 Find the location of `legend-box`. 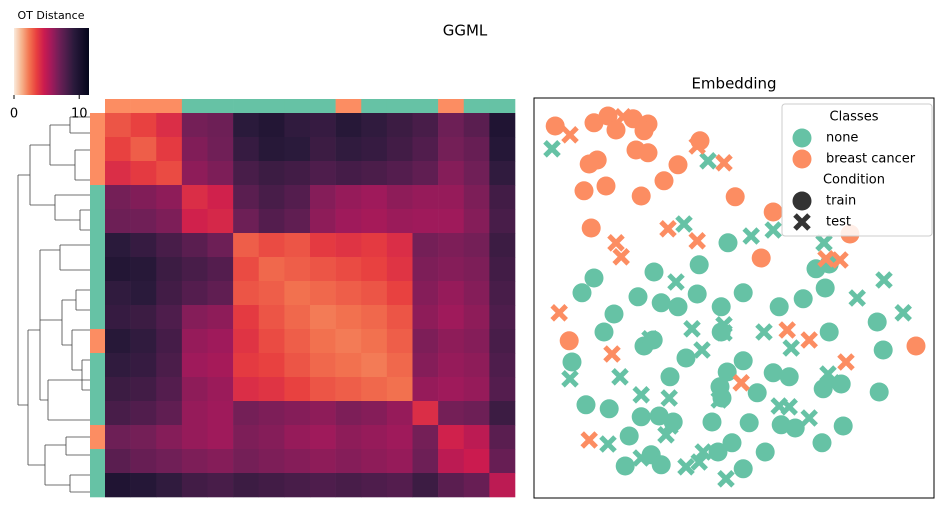

legend-box is located at coordinates (857, 170).